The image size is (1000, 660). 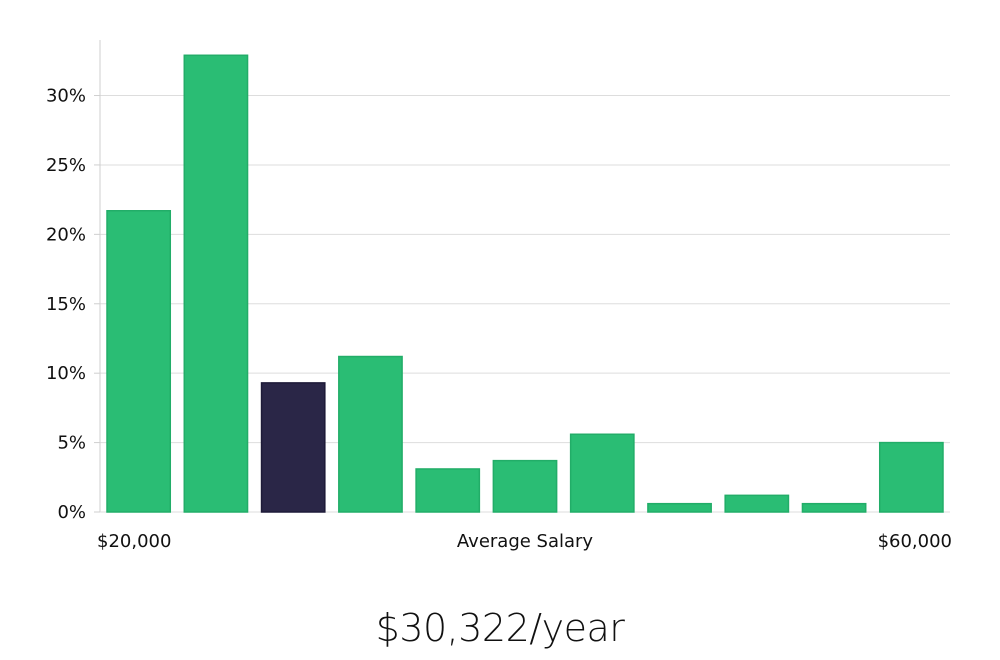 I want to click on x-axis-title: Average Salary, so click(x=525, y=541).